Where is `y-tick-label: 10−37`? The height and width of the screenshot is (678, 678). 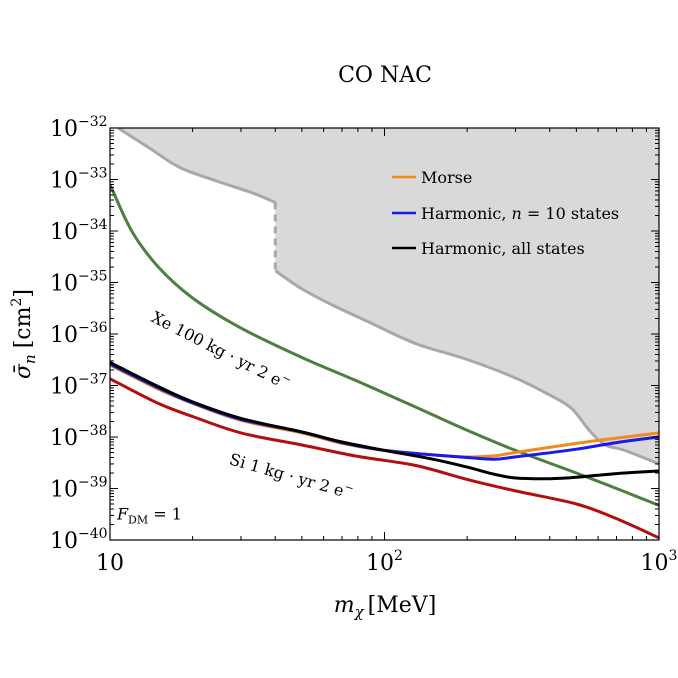
y-tick-label: 10−37 is located at coordinates (79, 386).